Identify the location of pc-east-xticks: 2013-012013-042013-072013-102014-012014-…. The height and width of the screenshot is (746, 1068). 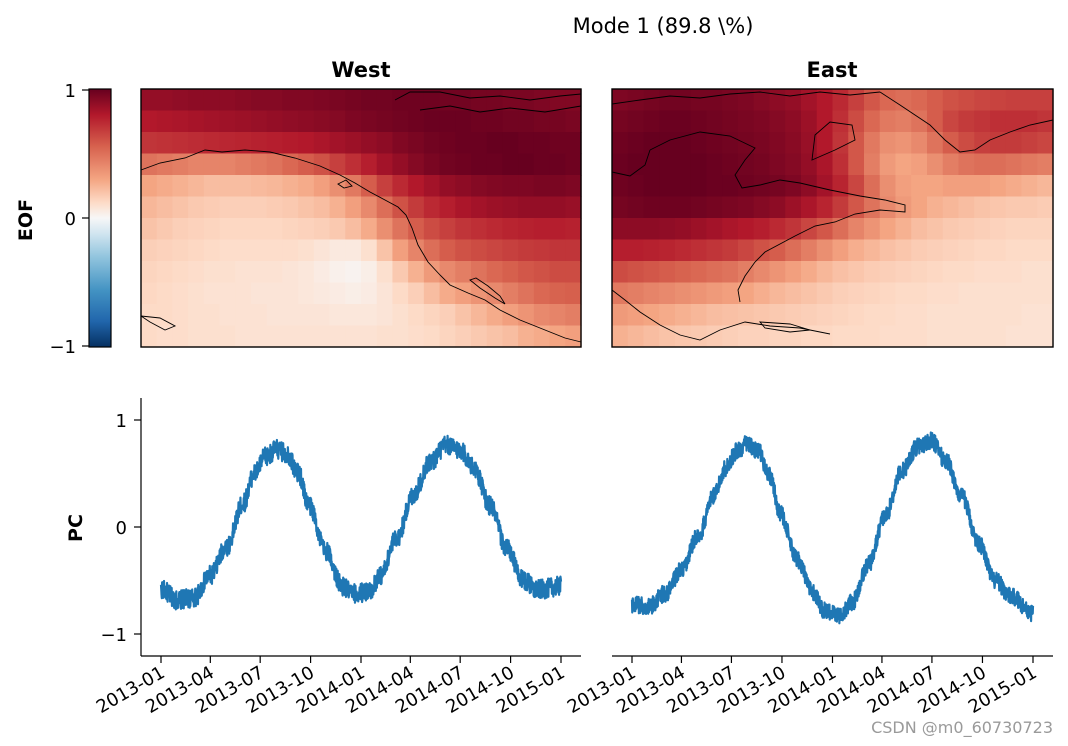
(802, 687).